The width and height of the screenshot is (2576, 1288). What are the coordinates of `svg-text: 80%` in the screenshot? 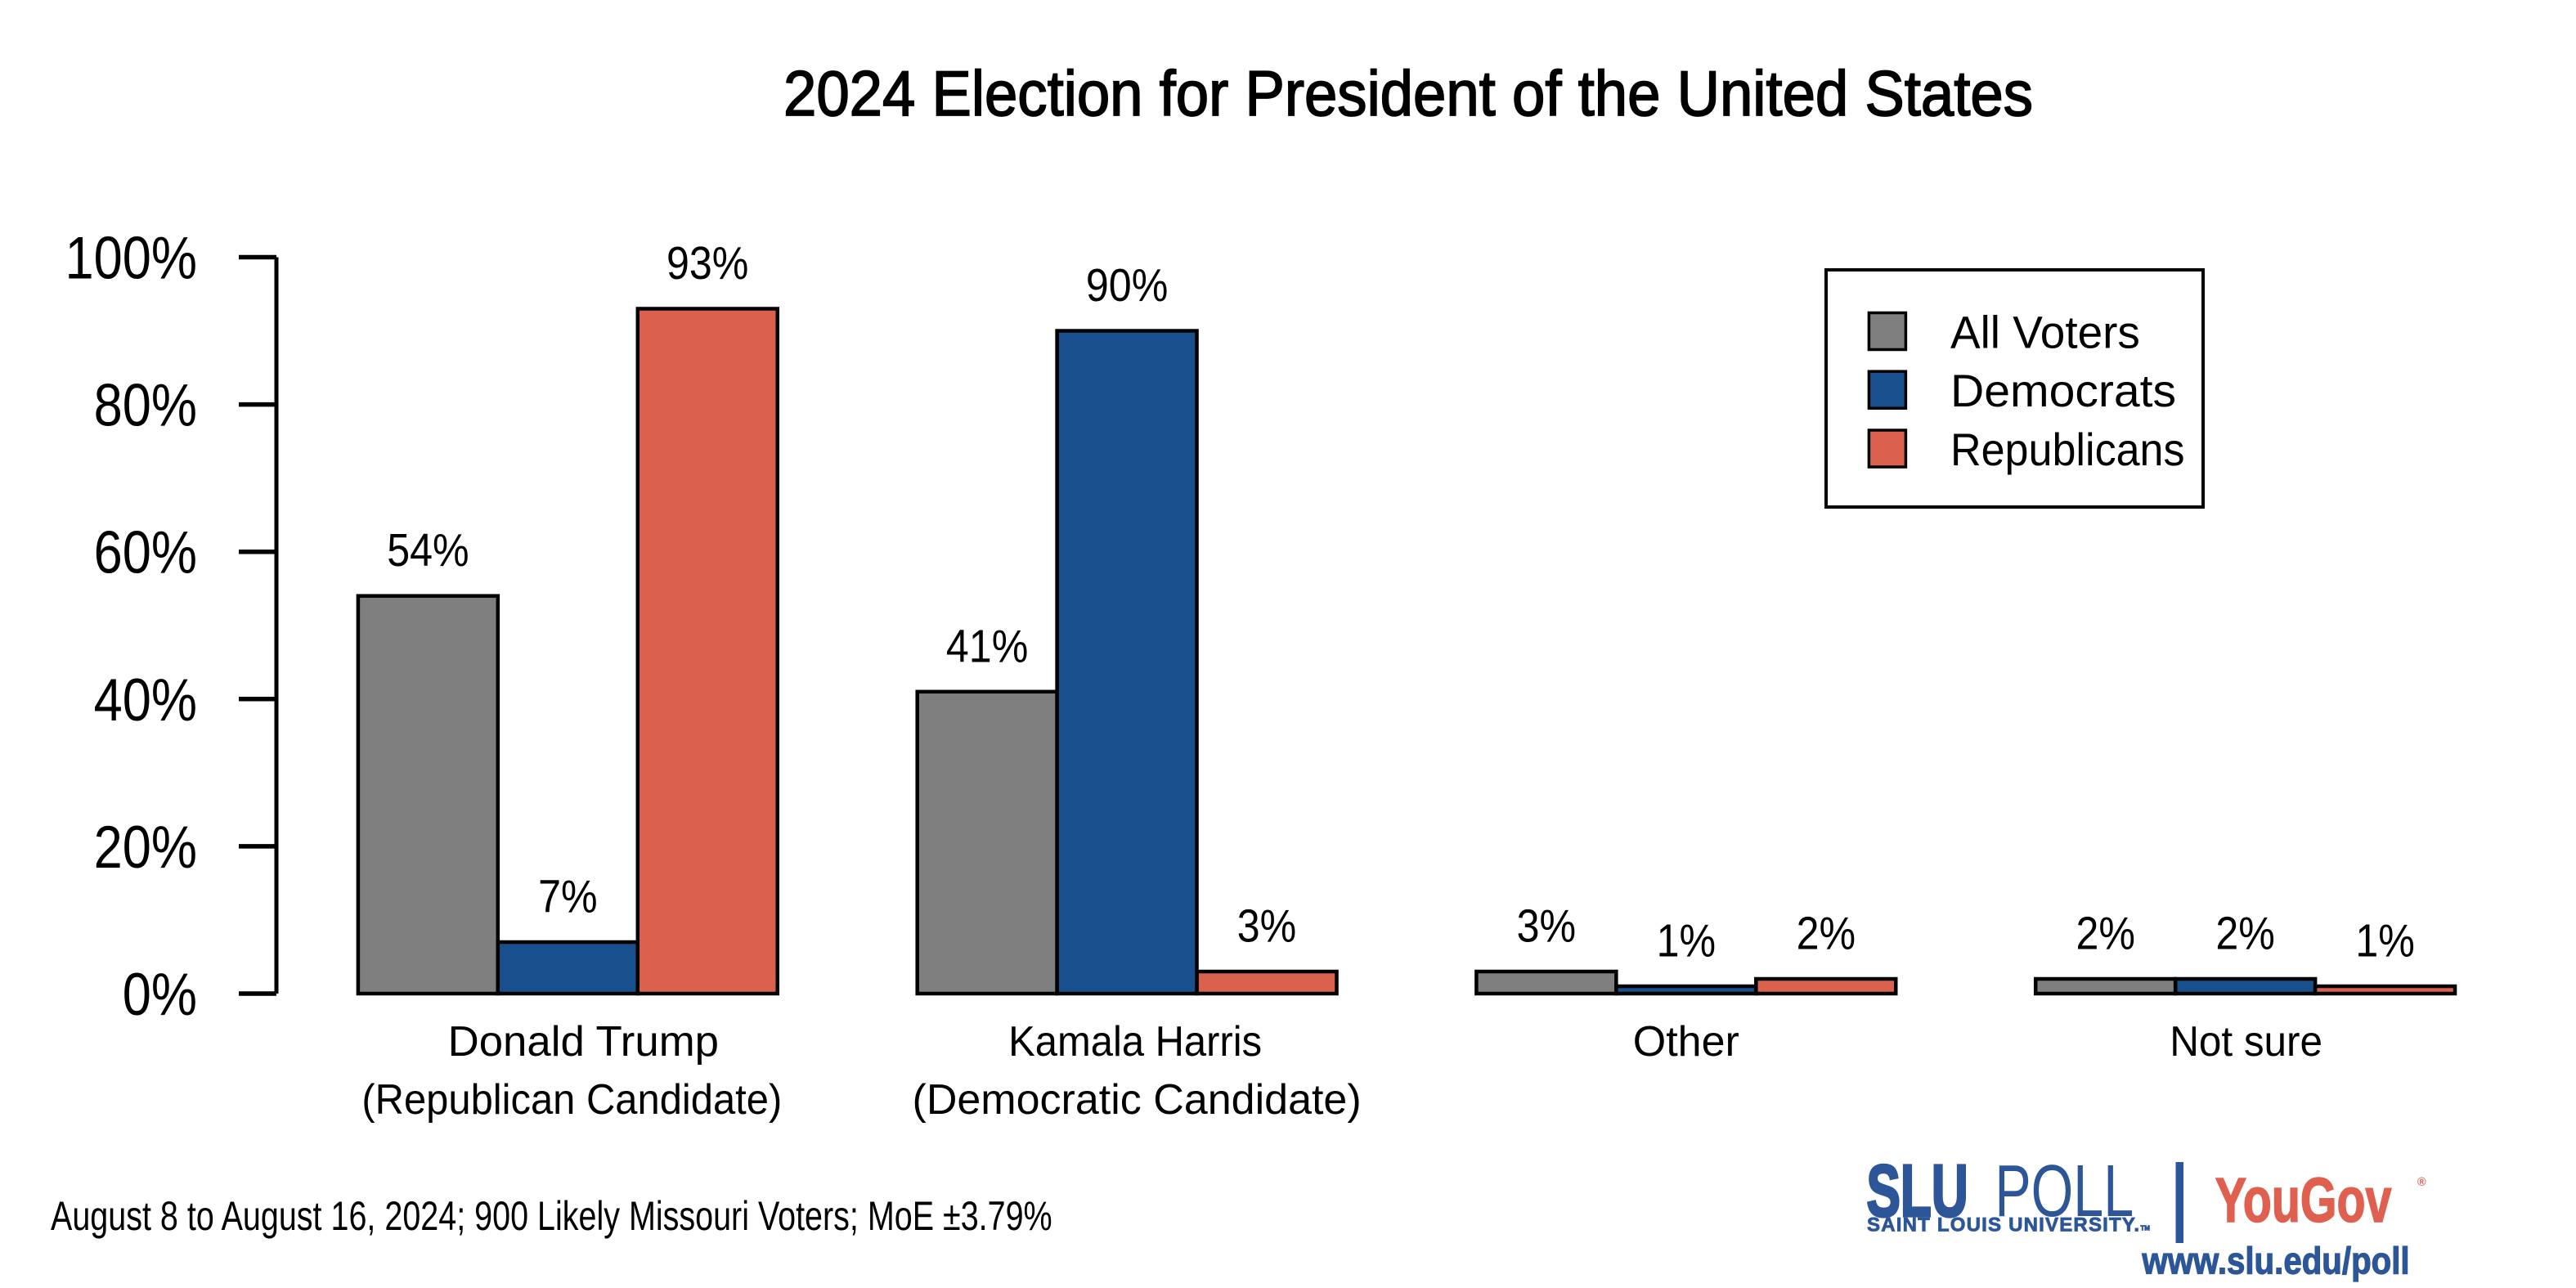 It's located at (145, 405).